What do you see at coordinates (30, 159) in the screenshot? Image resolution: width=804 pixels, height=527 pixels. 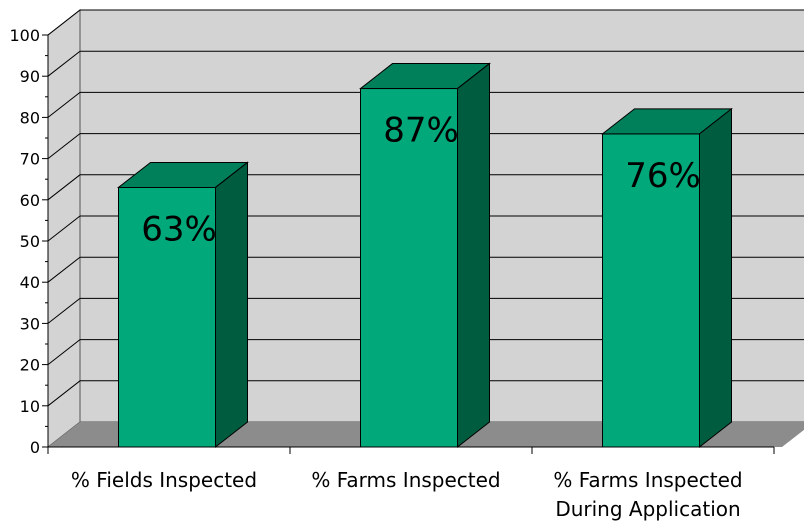 I see `y-tick-label: 70` at bounding box center [30, 159].